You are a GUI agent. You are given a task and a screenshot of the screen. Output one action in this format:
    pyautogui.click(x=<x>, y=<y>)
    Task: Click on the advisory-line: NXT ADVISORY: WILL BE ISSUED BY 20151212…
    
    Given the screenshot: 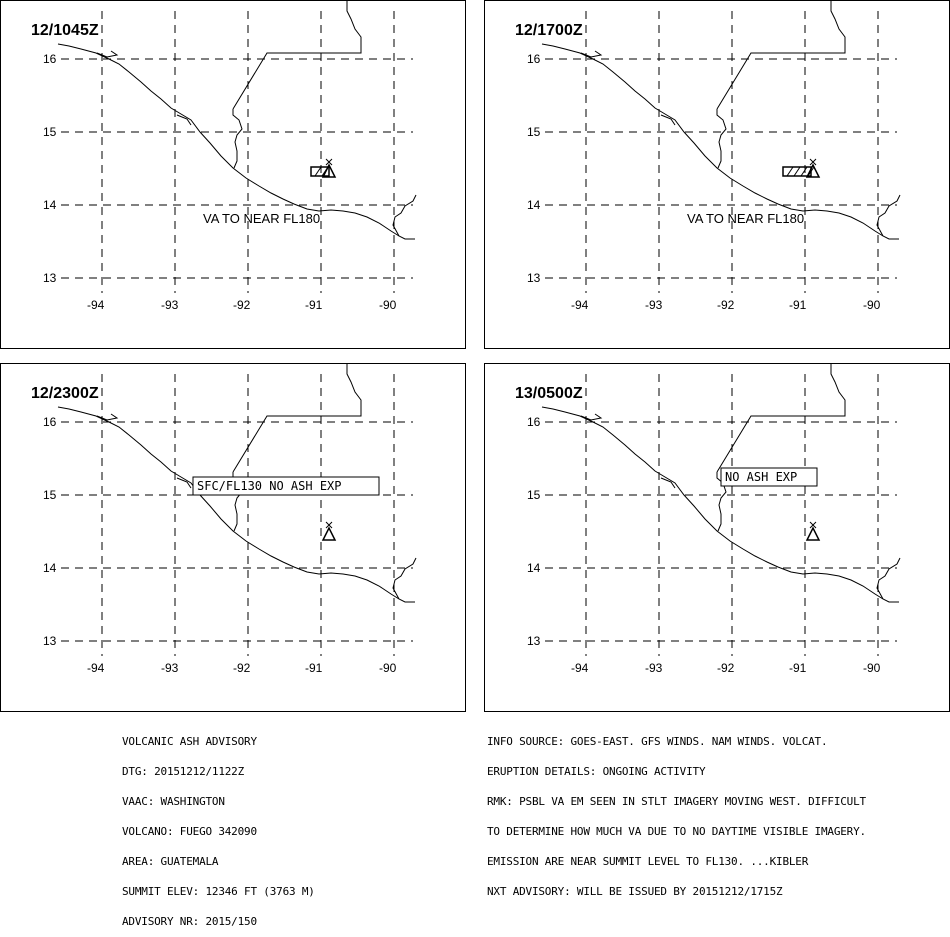 What is the action you would take?
    pyautogui.click(x=635, y=891)
    